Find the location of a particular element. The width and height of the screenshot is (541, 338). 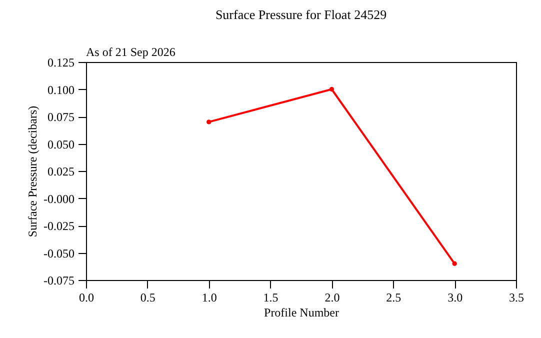

x-tick-label: 1.5 is located at coordinates (270, 297).